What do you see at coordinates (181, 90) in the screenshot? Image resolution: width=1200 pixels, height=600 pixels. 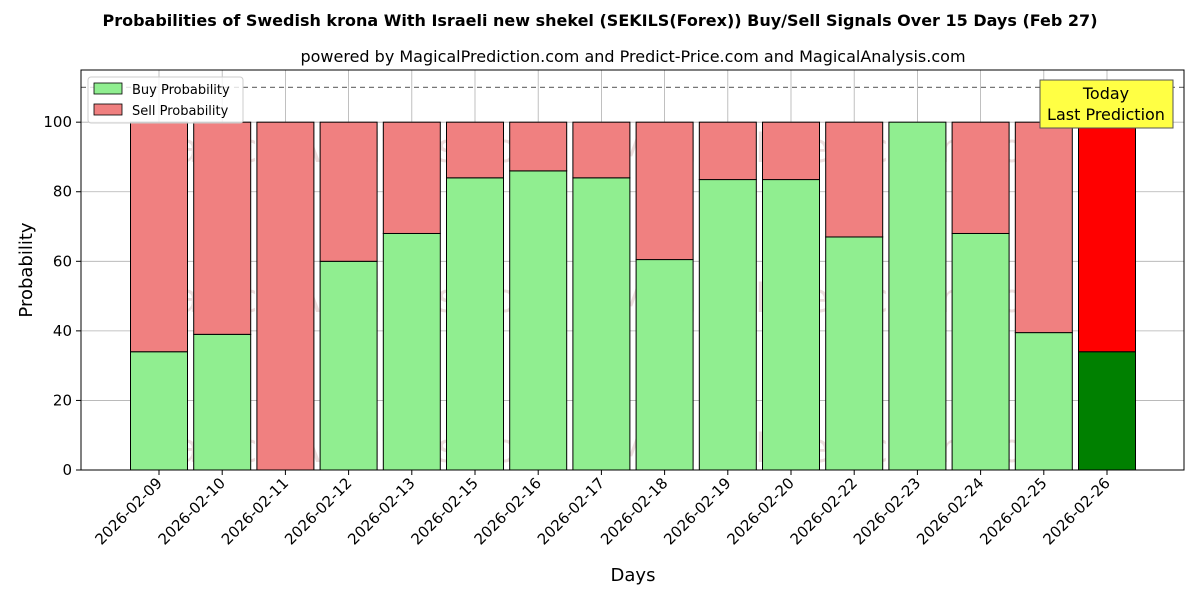 I see `legend-buy-label: Buy Probability` at bounding box center [181, 90].